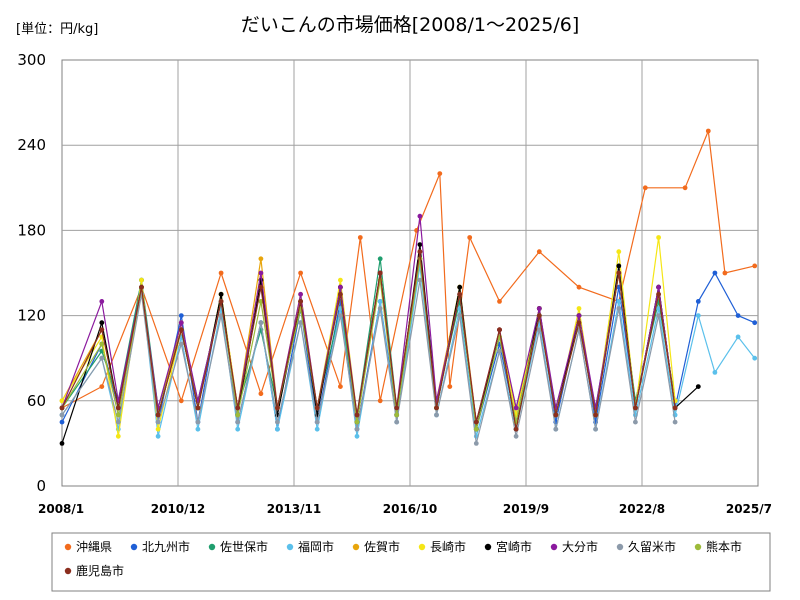 The image size is (800, 600). What do you see at coordinates (160, 546) in the screenshot?
I see `legend-item: 北九州市` at bounding box center [160, 546].